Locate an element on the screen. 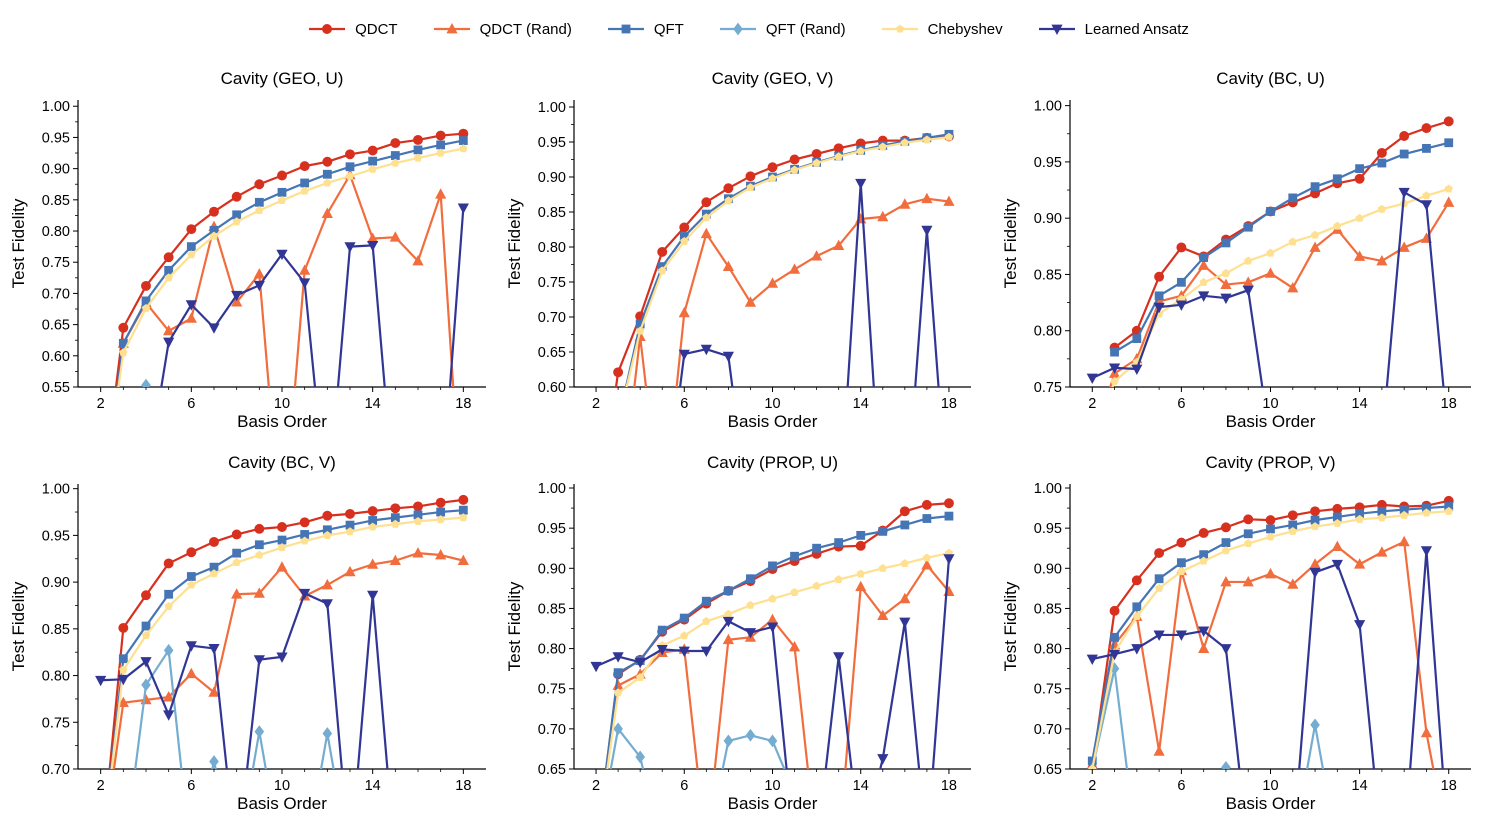 The image size is (1496, 828). x-tick-label: 10 is located at coordinates (1270, 786).